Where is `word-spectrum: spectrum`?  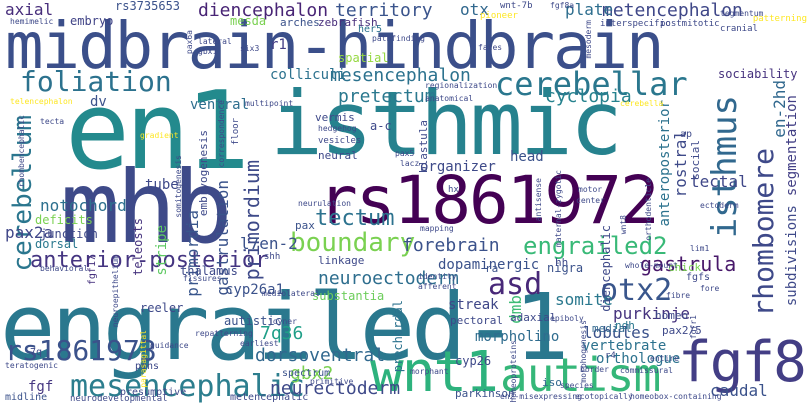 word-spectrum: spectrum is located at coordinates (306, 373).